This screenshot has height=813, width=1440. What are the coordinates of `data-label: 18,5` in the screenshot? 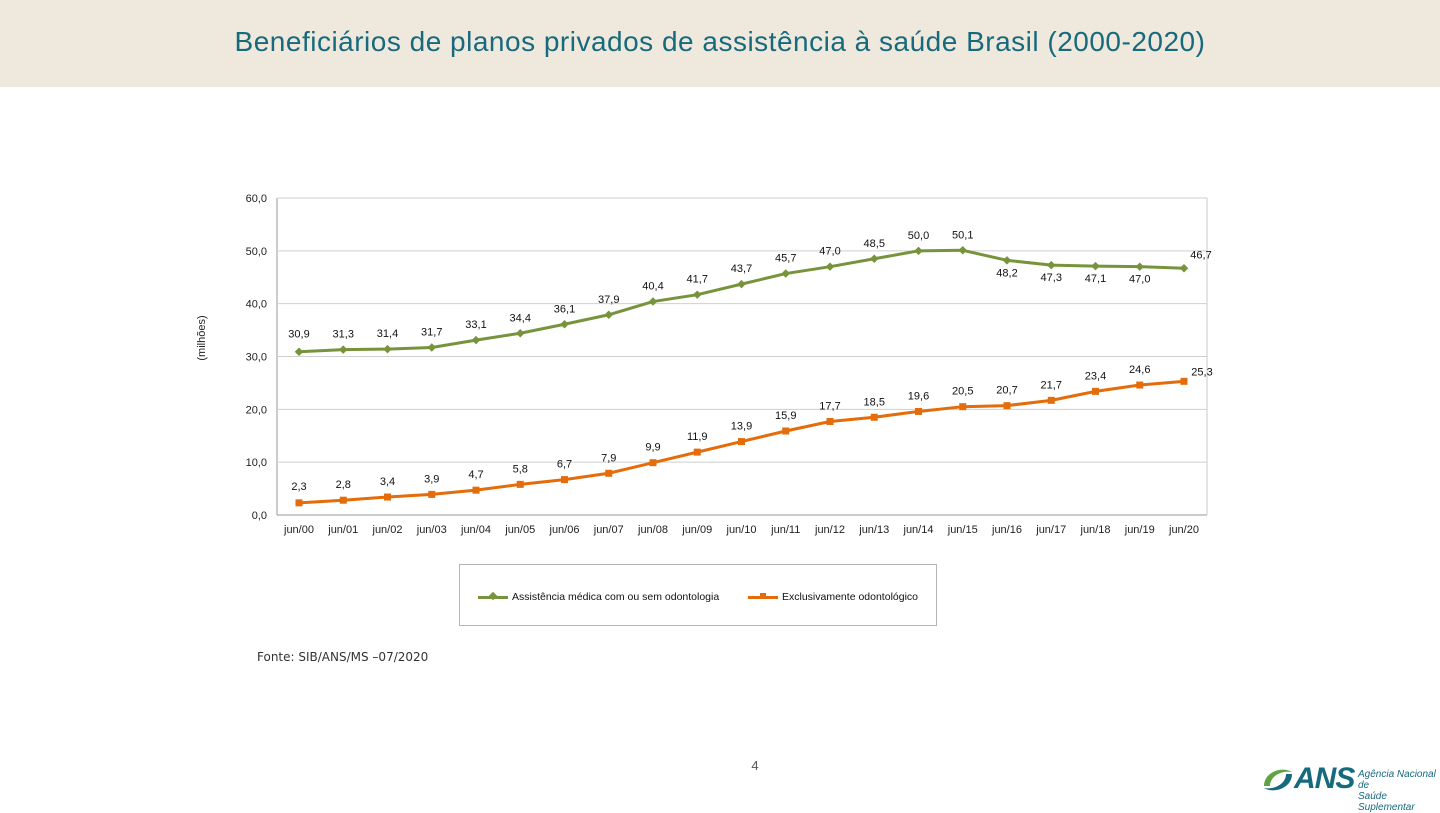 It's located at (874, 402).